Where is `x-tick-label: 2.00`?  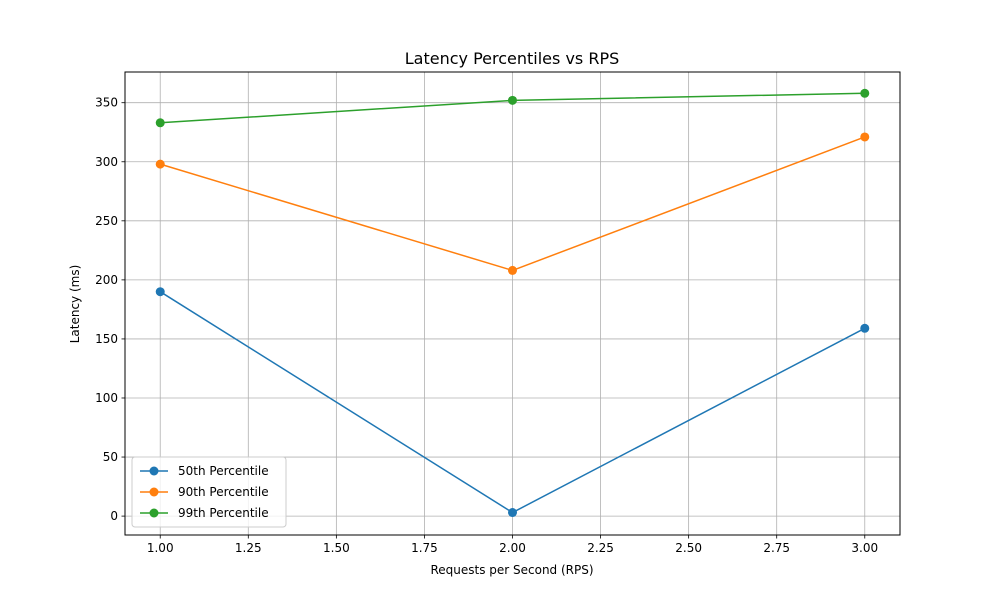
x-tick-label: 2.00 is located at coordinates (512, 548).